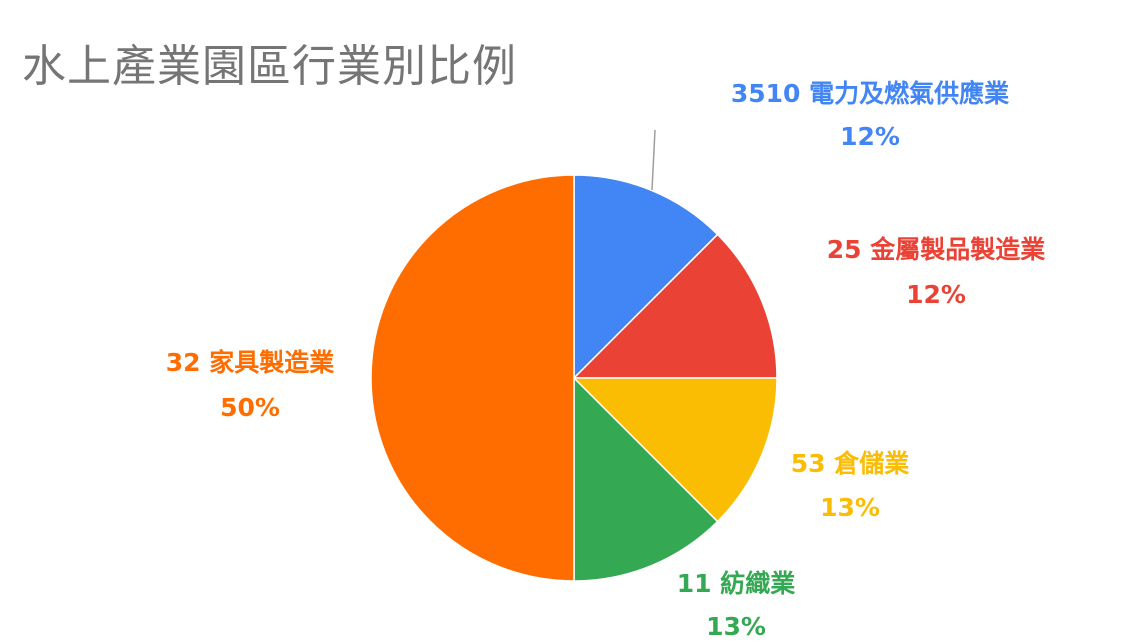 Image resolution: width=1131 pixels, height=641 pixels. What do you see at coordinates (936, 249) in the screenshot?
I see `slice-name-label: 25 金屬製品製造業` at bounding box center [936, 249].